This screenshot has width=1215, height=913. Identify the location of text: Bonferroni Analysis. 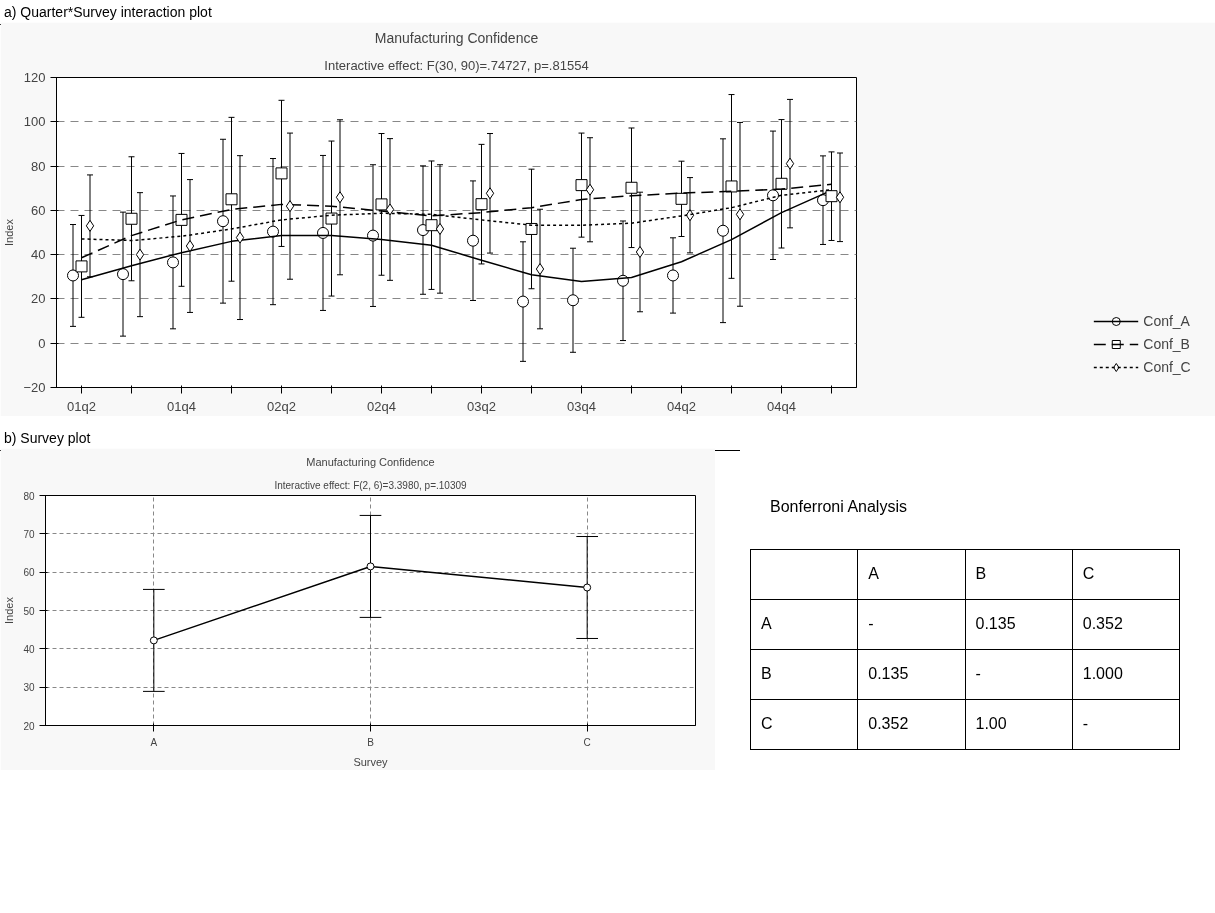
(838, 507).